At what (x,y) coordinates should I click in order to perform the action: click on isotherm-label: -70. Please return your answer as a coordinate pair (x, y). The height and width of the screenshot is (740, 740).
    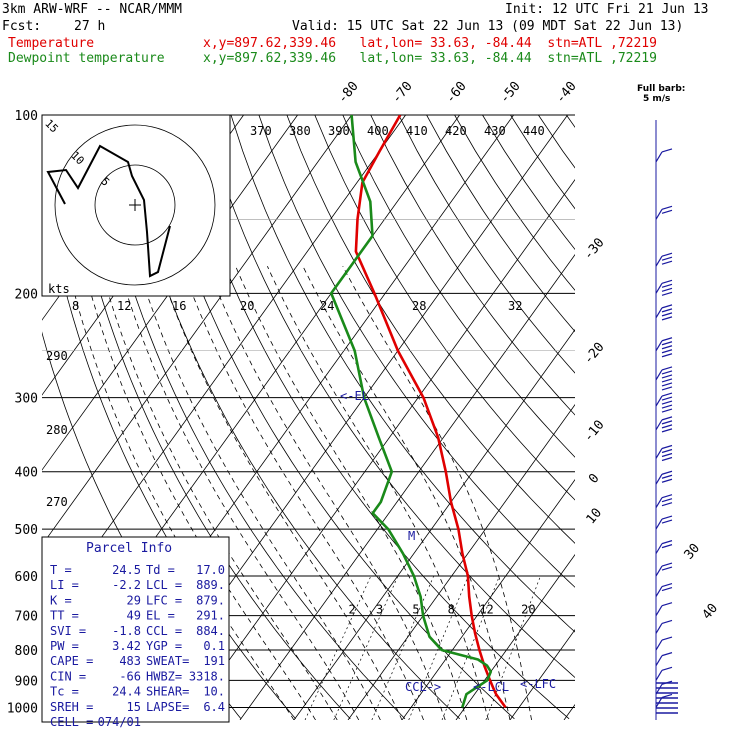
    Looking at the image, I should click on (402, 93).